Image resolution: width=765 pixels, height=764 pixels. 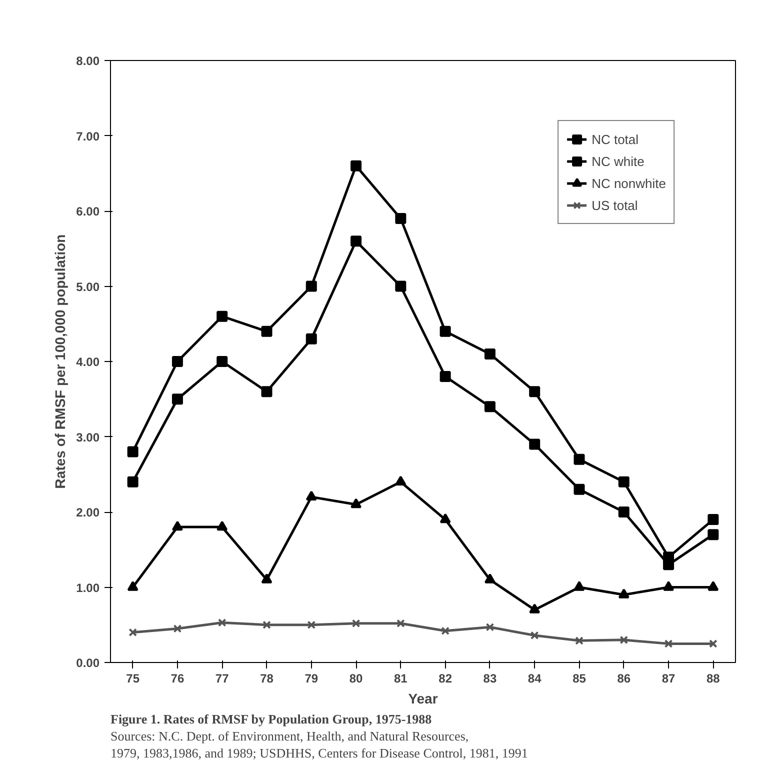 What do you see at coordinates (629, 183) in the screenshot?
I see `legend-label: NC nonwhite` at bounding box center [629, 183].